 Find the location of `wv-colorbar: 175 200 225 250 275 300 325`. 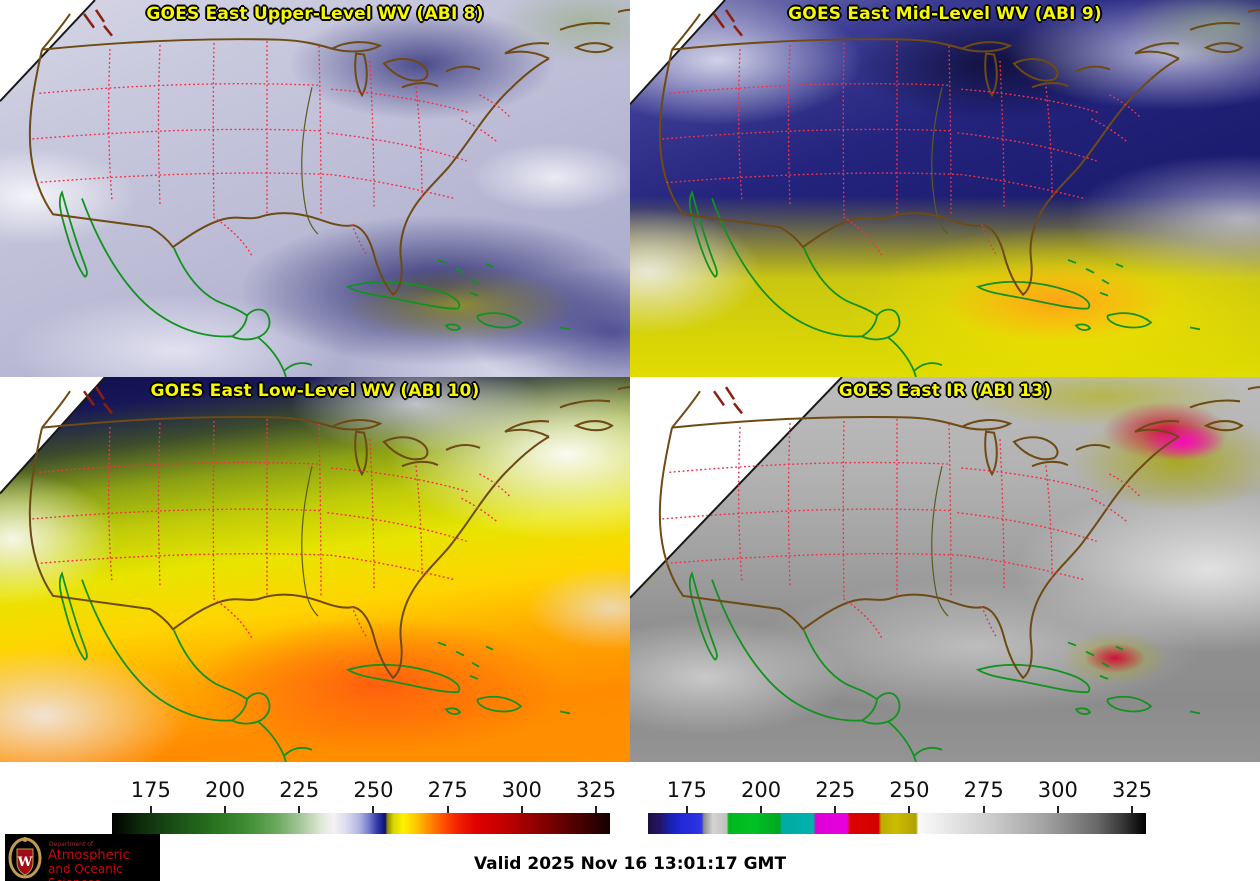

wv-colorbar: 175 200 225 250 275 300 325 is located at coordinates (364, 800).